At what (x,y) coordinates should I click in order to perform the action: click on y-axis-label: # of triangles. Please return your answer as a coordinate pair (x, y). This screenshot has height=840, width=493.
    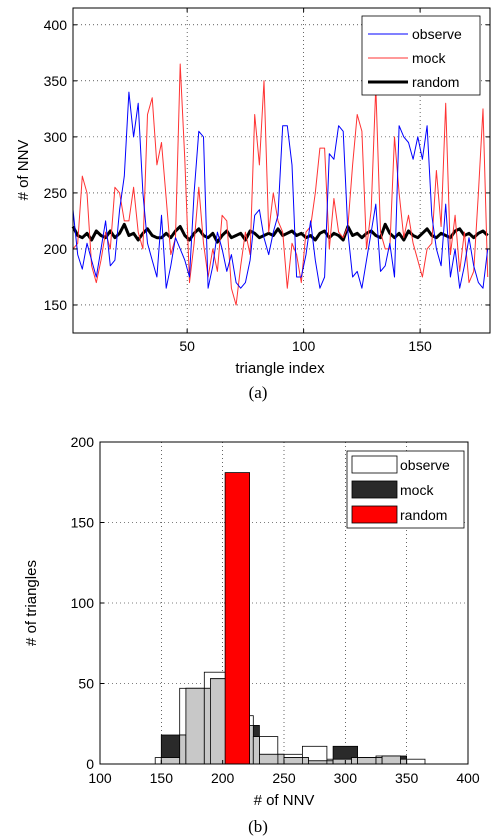
    Looking at the image, I should click on (31, 603).